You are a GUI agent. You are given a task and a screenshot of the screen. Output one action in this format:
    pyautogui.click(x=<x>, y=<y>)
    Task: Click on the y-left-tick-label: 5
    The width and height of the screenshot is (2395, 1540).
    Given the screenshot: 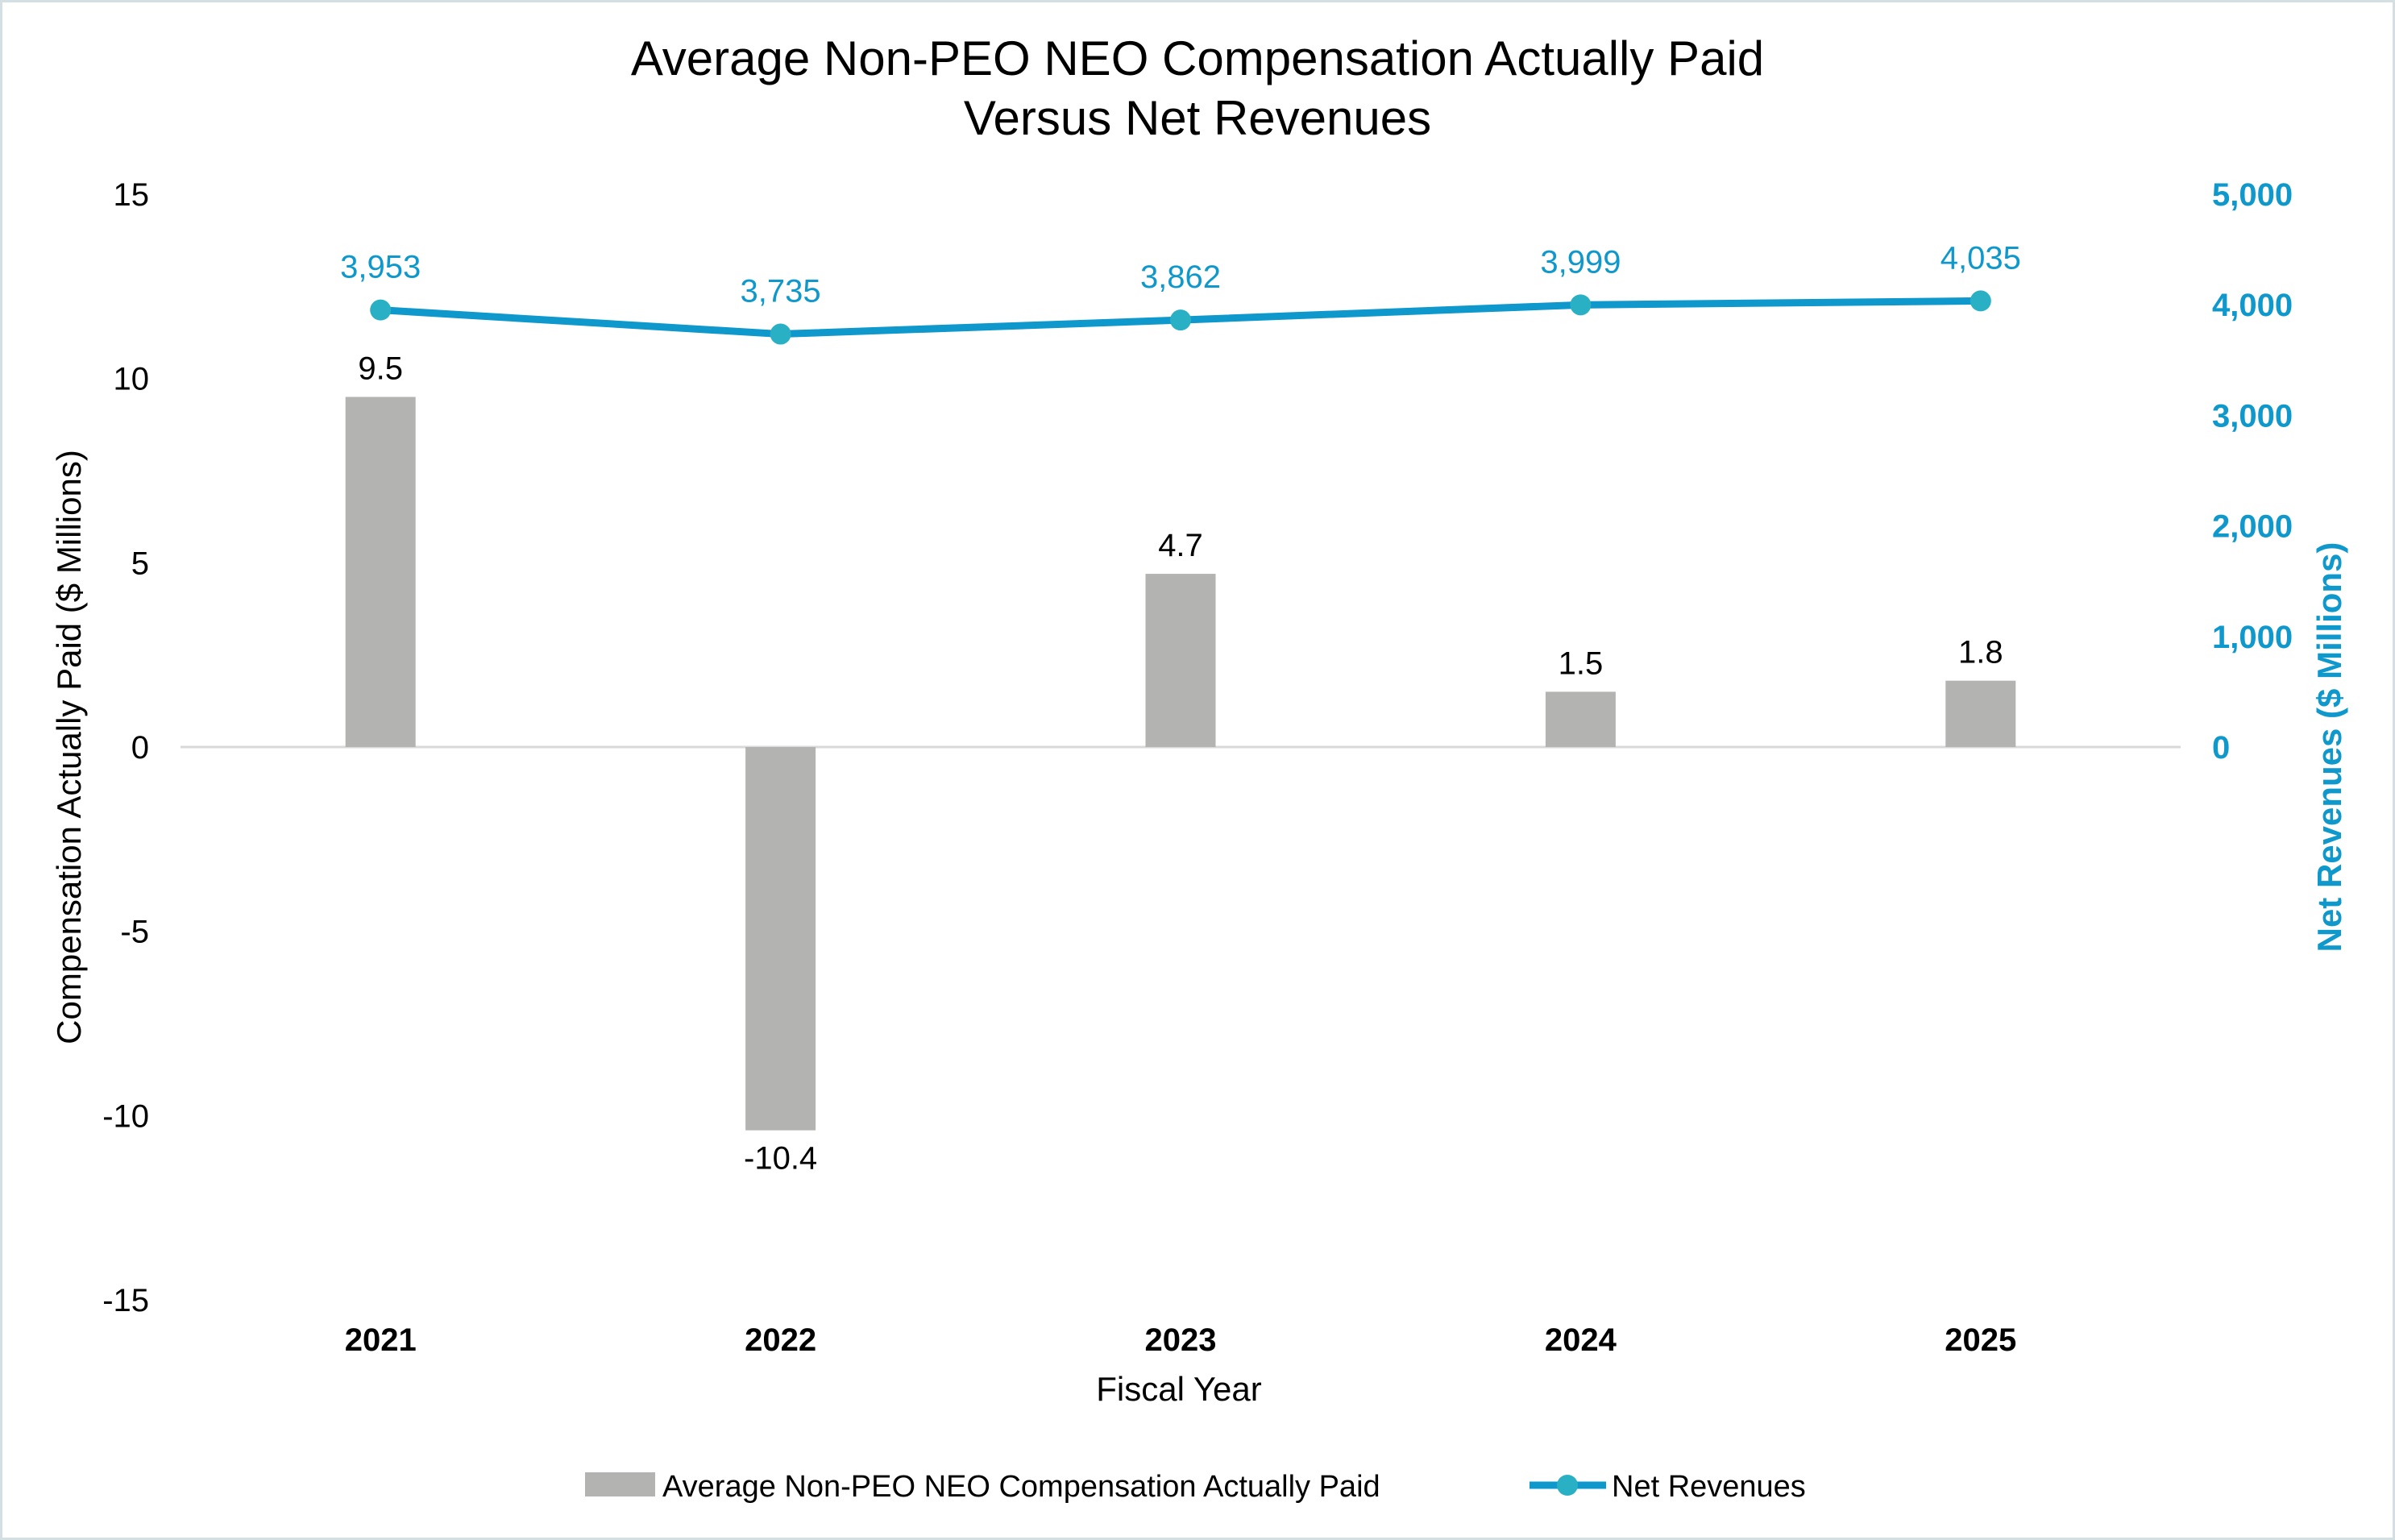 What is the action you would take?
    pyautogui.click(x=140, y=563)
    